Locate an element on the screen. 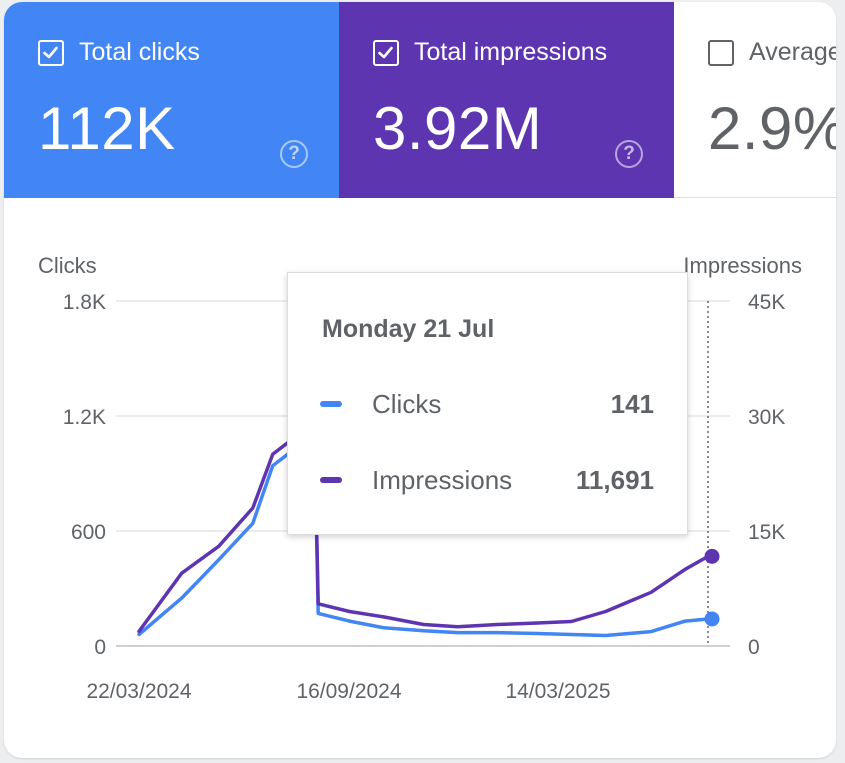  impressions-legend-swatch is located at coordinates (331, 480).